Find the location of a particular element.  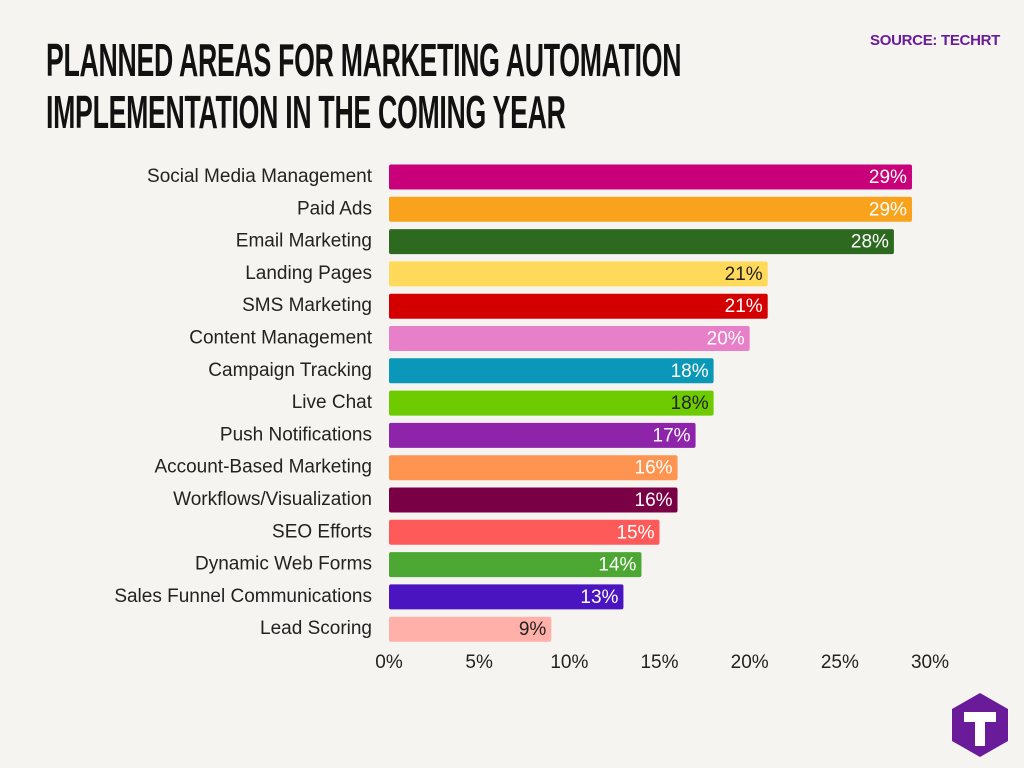

y-tick-label: Paid Ads is located at coordinates (334, 208).